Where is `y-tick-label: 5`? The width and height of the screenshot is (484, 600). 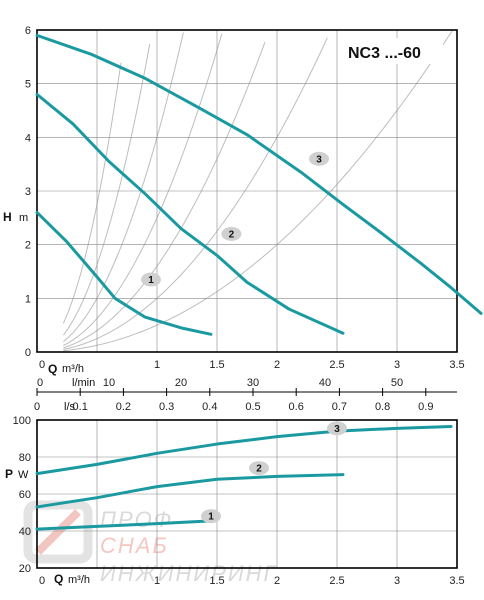
y-tick-label: 5 is located at coordinates (28, 85).